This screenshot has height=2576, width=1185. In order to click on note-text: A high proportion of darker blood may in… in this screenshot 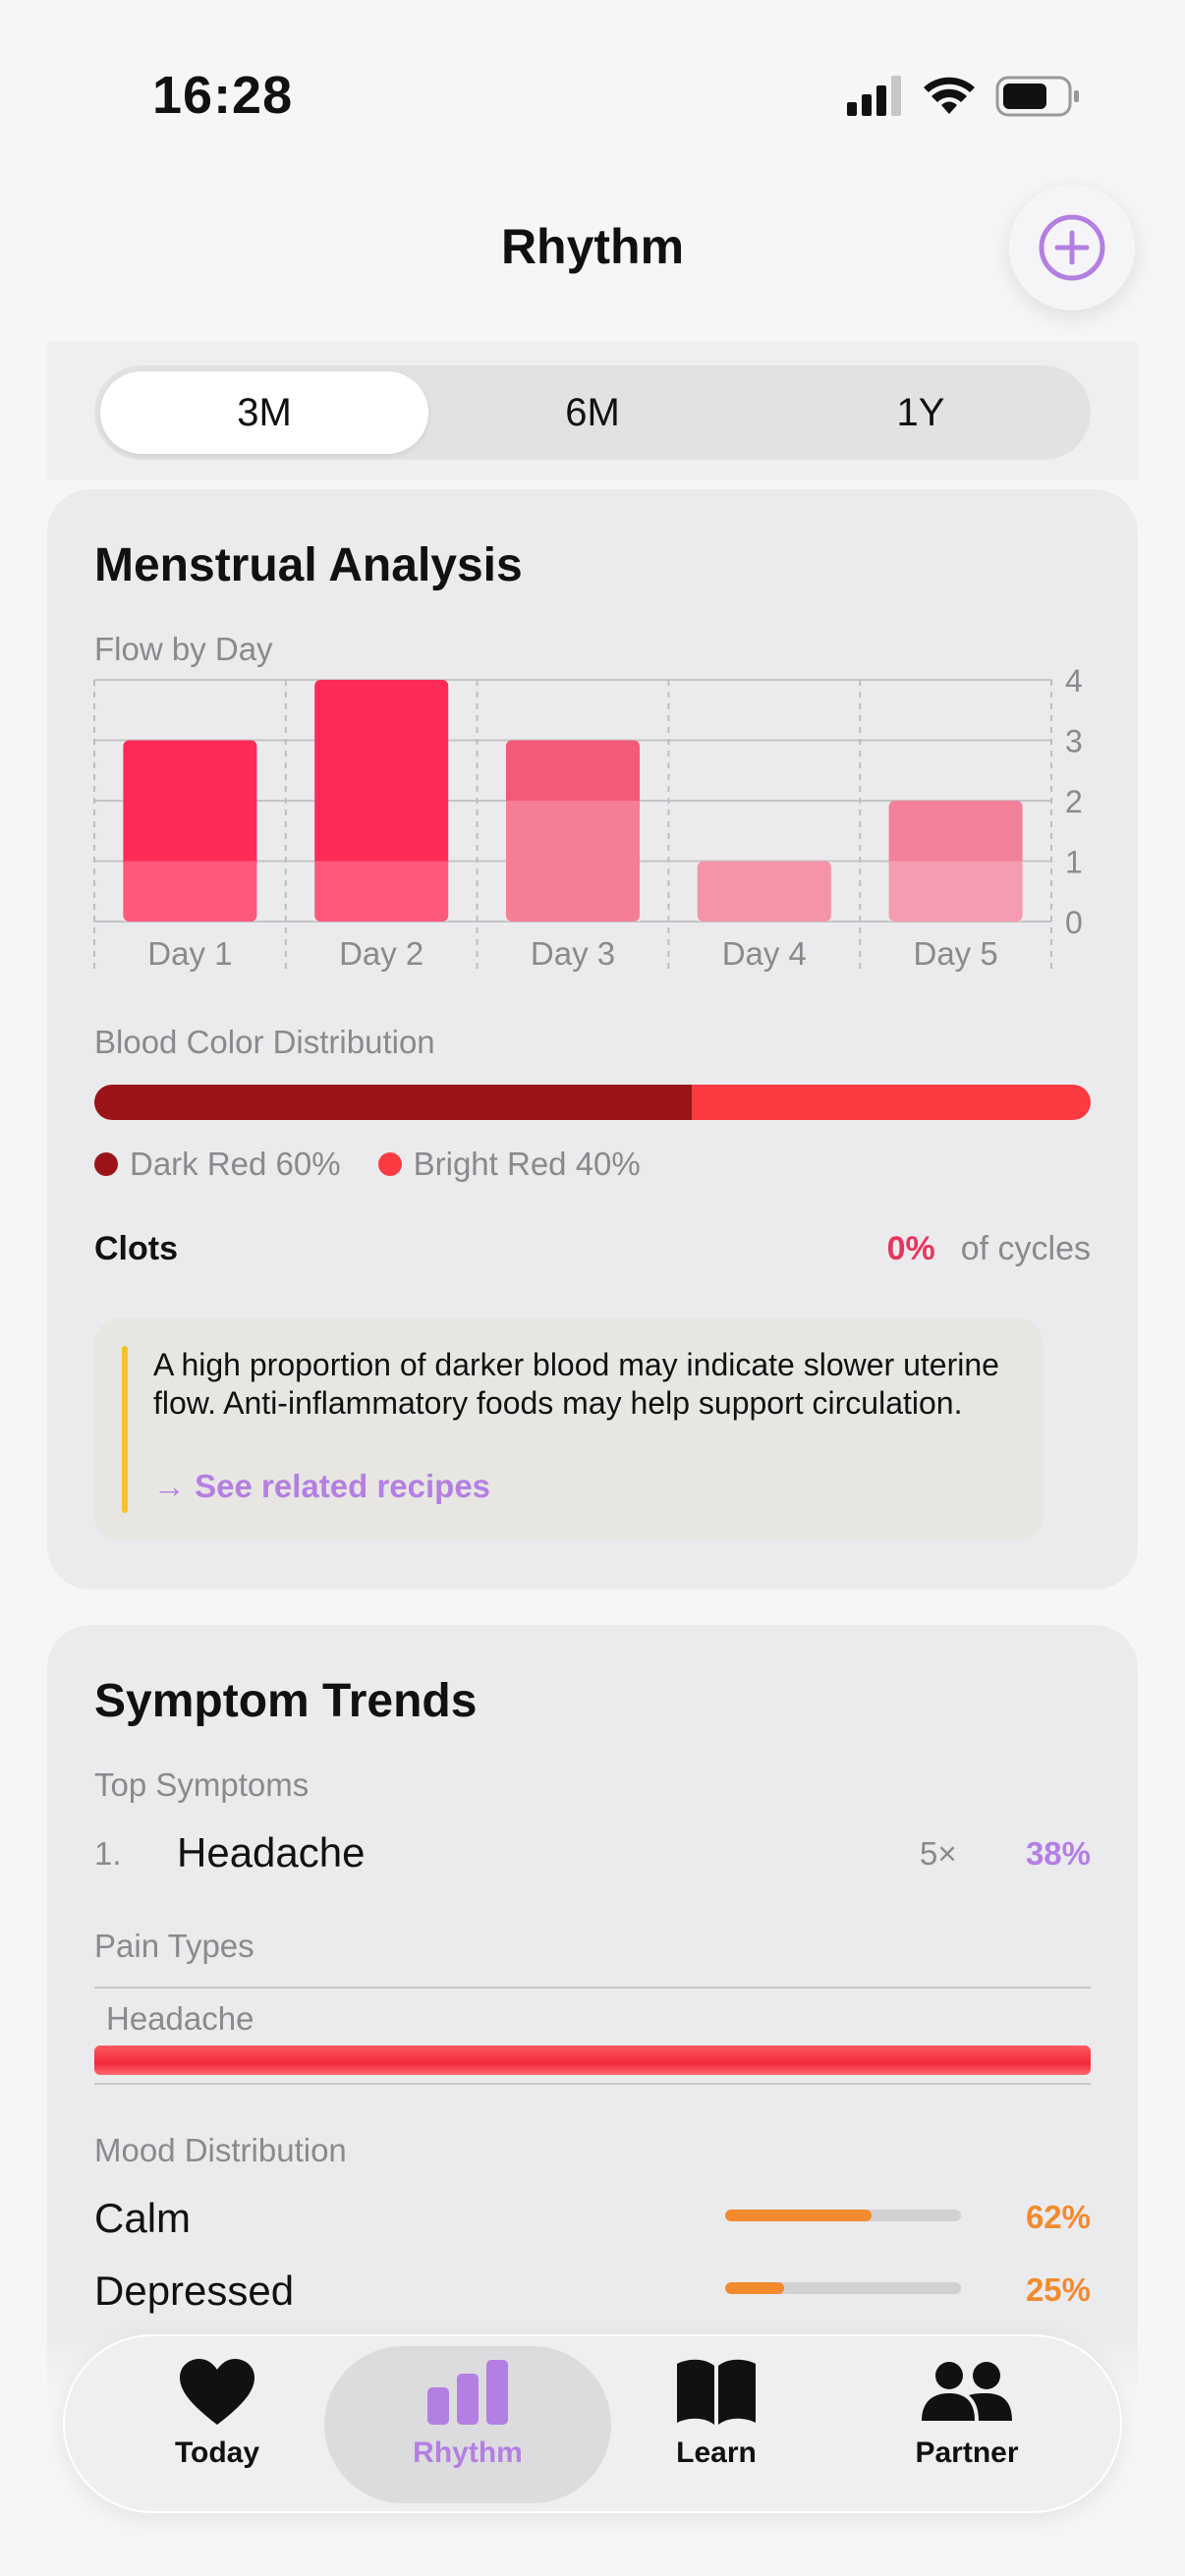, I will do `click(576, 1384)`.